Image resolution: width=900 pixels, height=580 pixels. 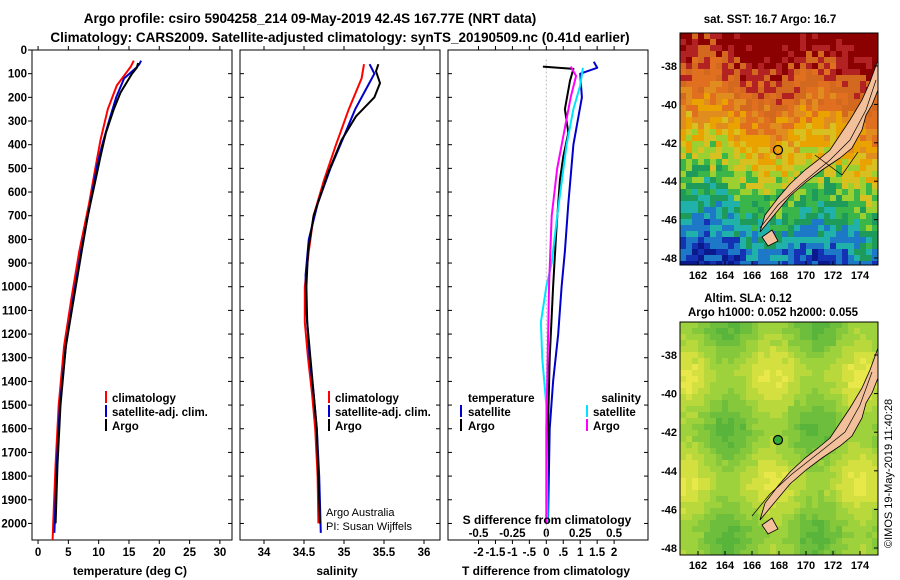 I want to click on lon-tick-label: 164, so click(x=725, y=566).